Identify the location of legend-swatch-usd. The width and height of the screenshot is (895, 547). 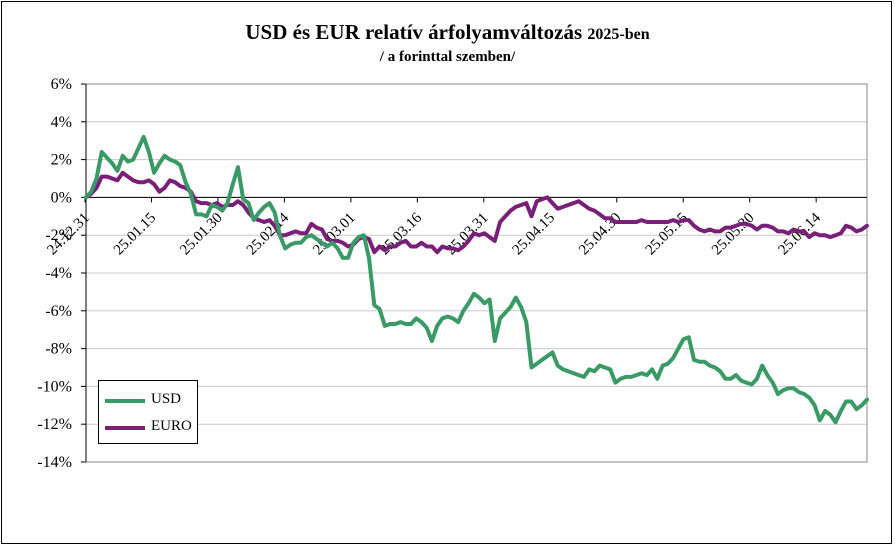
(125, 401).